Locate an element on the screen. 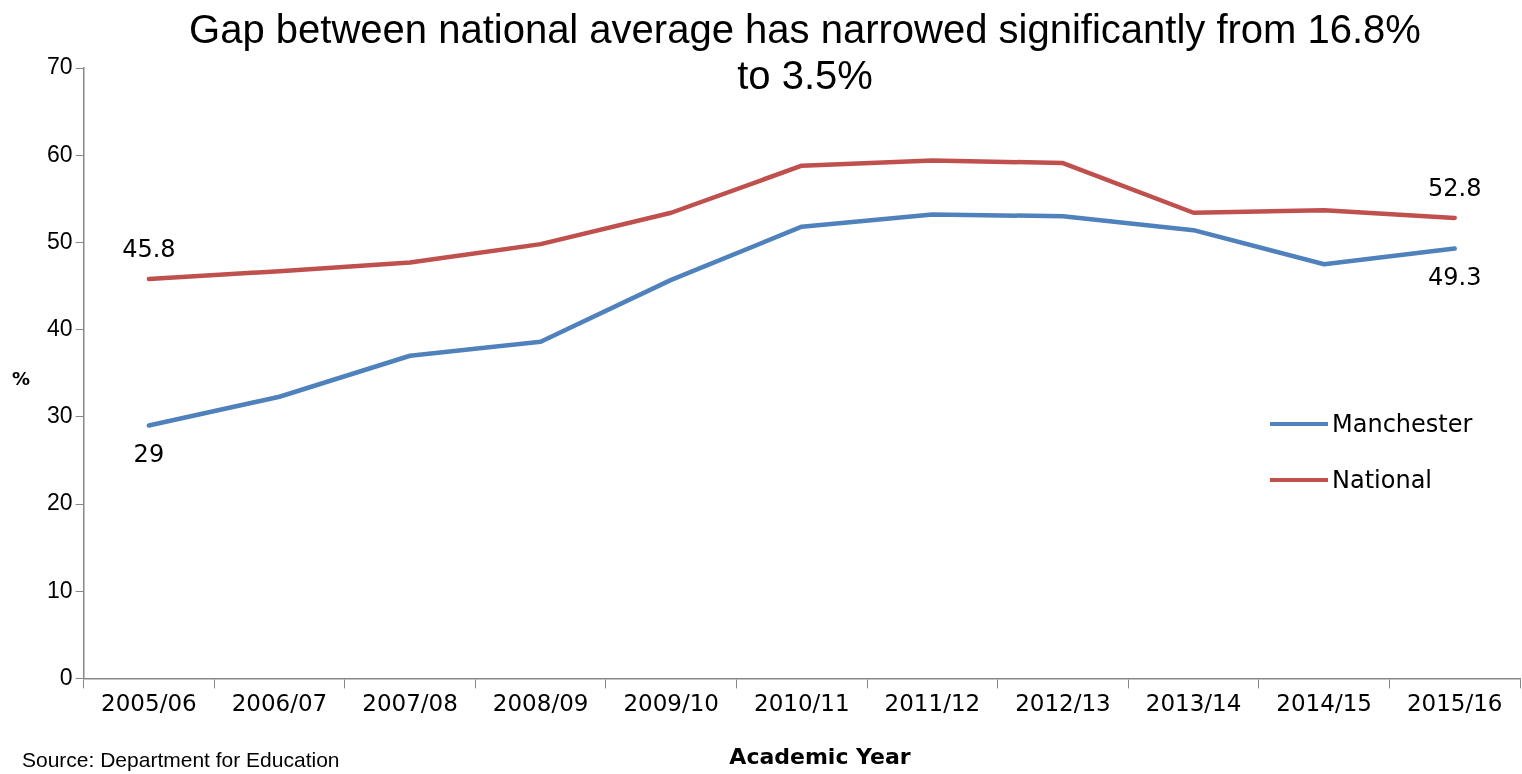  x-tick-label: 2006/07 is located at coordinates (279, 703).